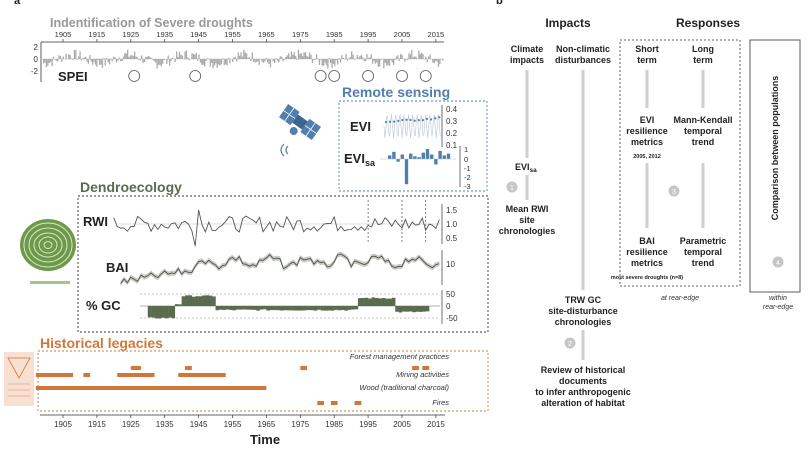 The image size is (808, 455). I want to click on step-circle-label: 4, so click(778, 263).